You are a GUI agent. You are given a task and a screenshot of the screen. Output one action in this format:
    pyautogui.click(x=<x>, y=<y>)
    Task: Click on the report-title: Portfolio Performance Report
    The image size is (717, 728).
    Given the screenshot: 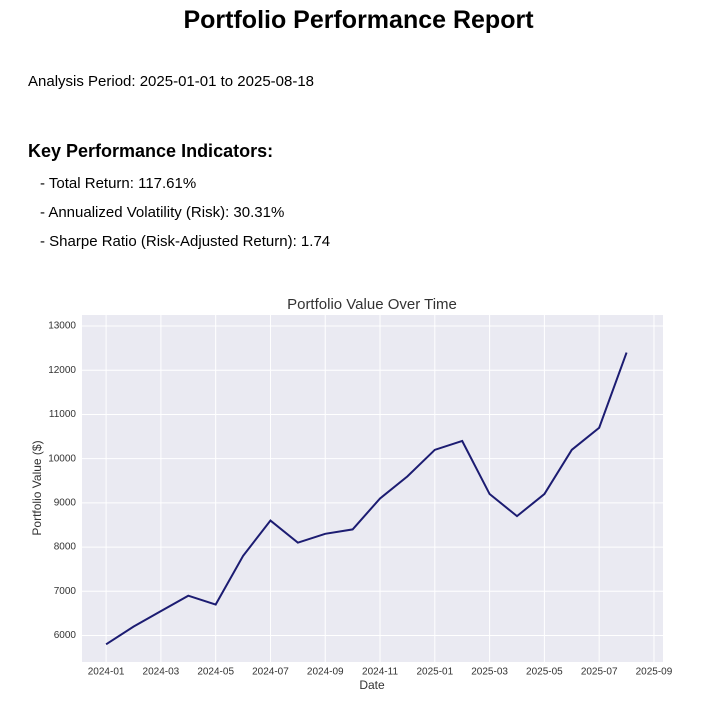 What is the action you would take?
    pyautogui.click(x=358, y=20)
    